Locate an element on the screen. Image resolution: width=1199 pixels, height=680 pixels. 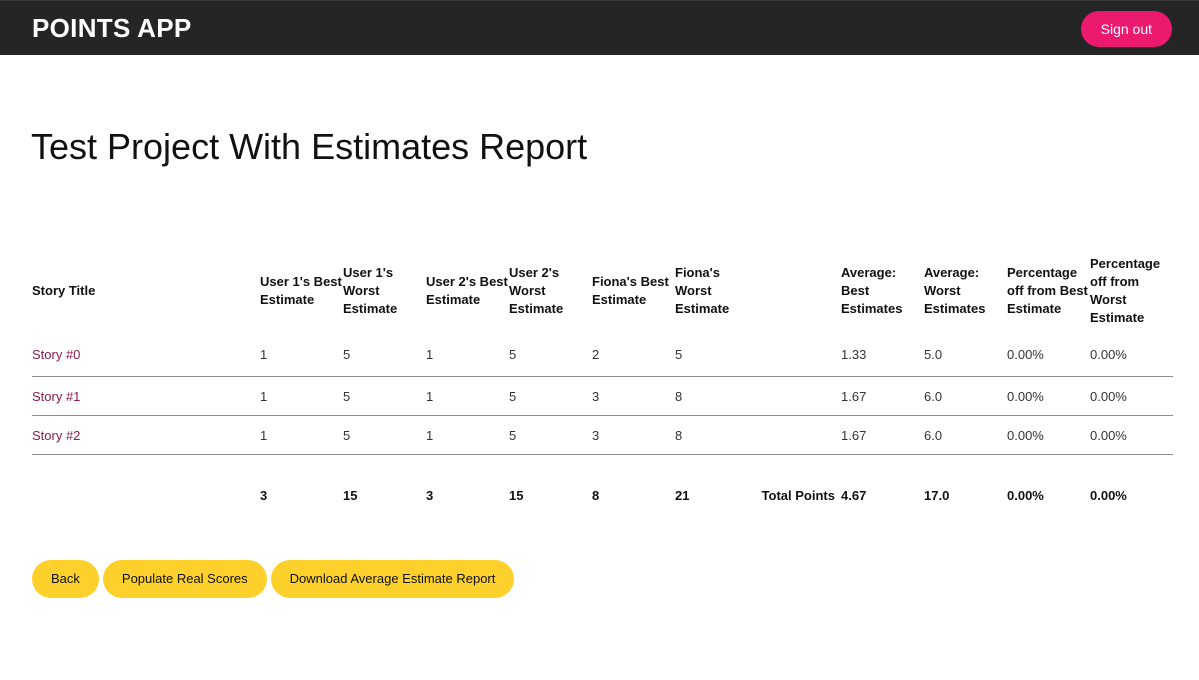
total-fiona-best: 8 is located at coordinates (596, 495).